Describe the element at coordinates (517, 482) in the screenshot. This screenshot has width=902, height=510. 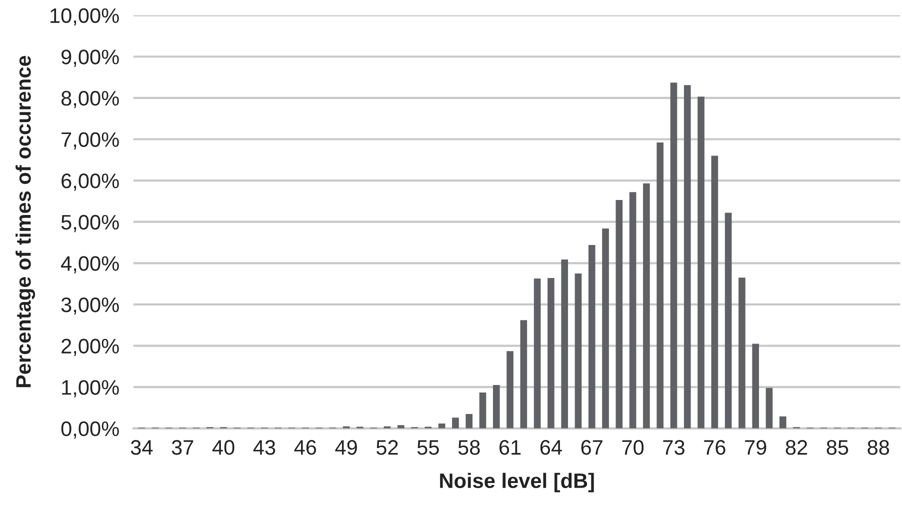
I see `x-axis-title: Noise level [dB]` at that location.